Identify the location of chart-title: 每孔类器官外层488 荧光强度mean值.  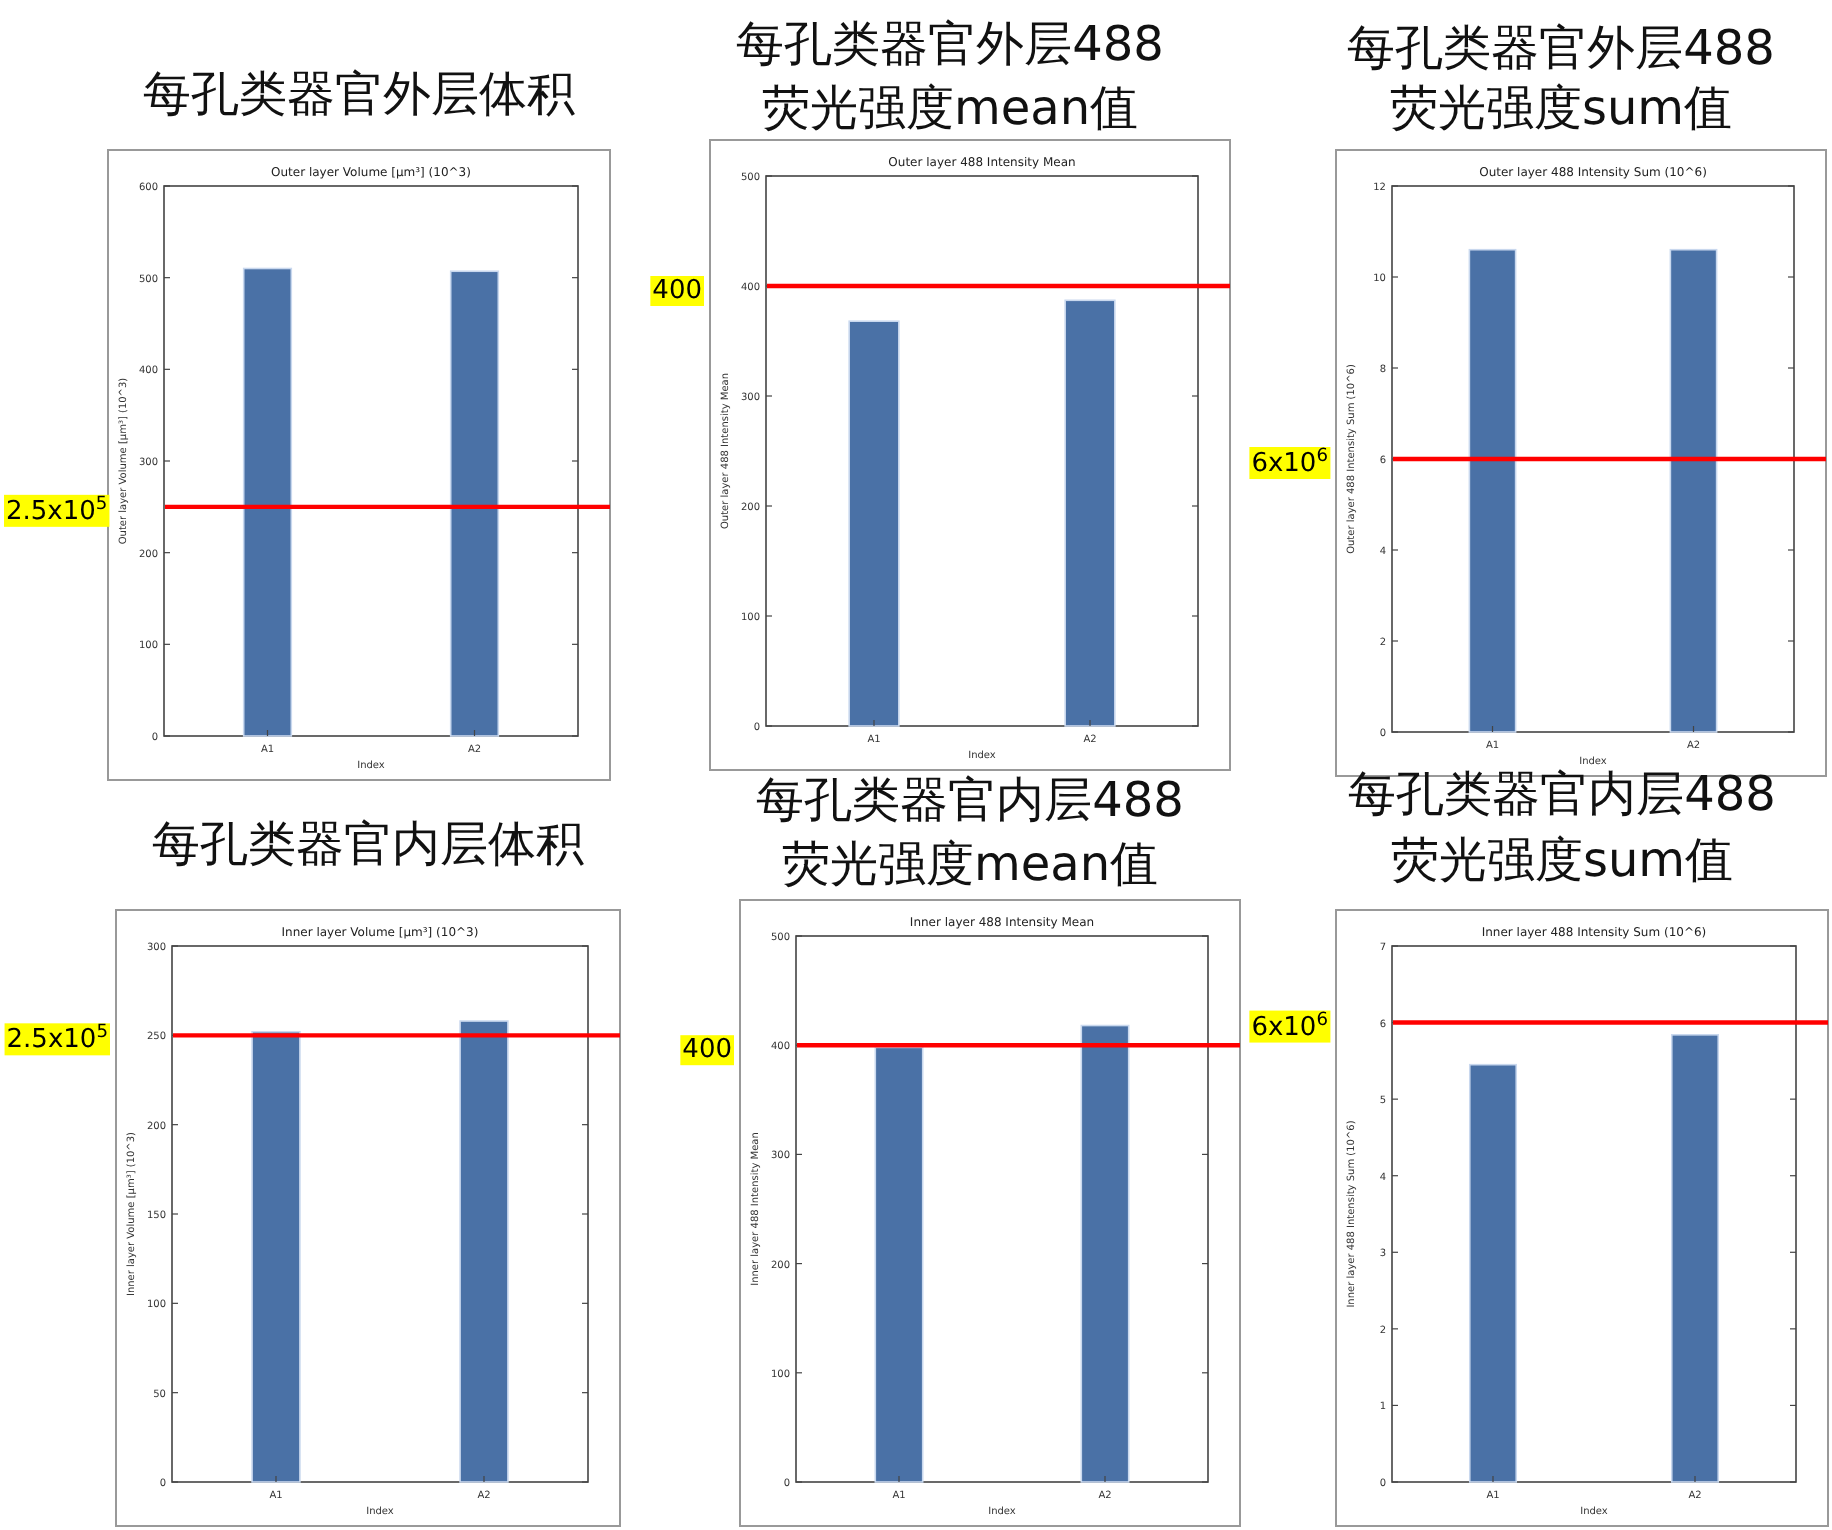
(950, 76).